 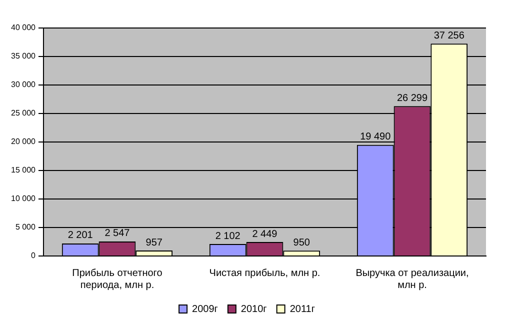 I want to click on y-tick-label: 15 000, so click(x=23, y=170).